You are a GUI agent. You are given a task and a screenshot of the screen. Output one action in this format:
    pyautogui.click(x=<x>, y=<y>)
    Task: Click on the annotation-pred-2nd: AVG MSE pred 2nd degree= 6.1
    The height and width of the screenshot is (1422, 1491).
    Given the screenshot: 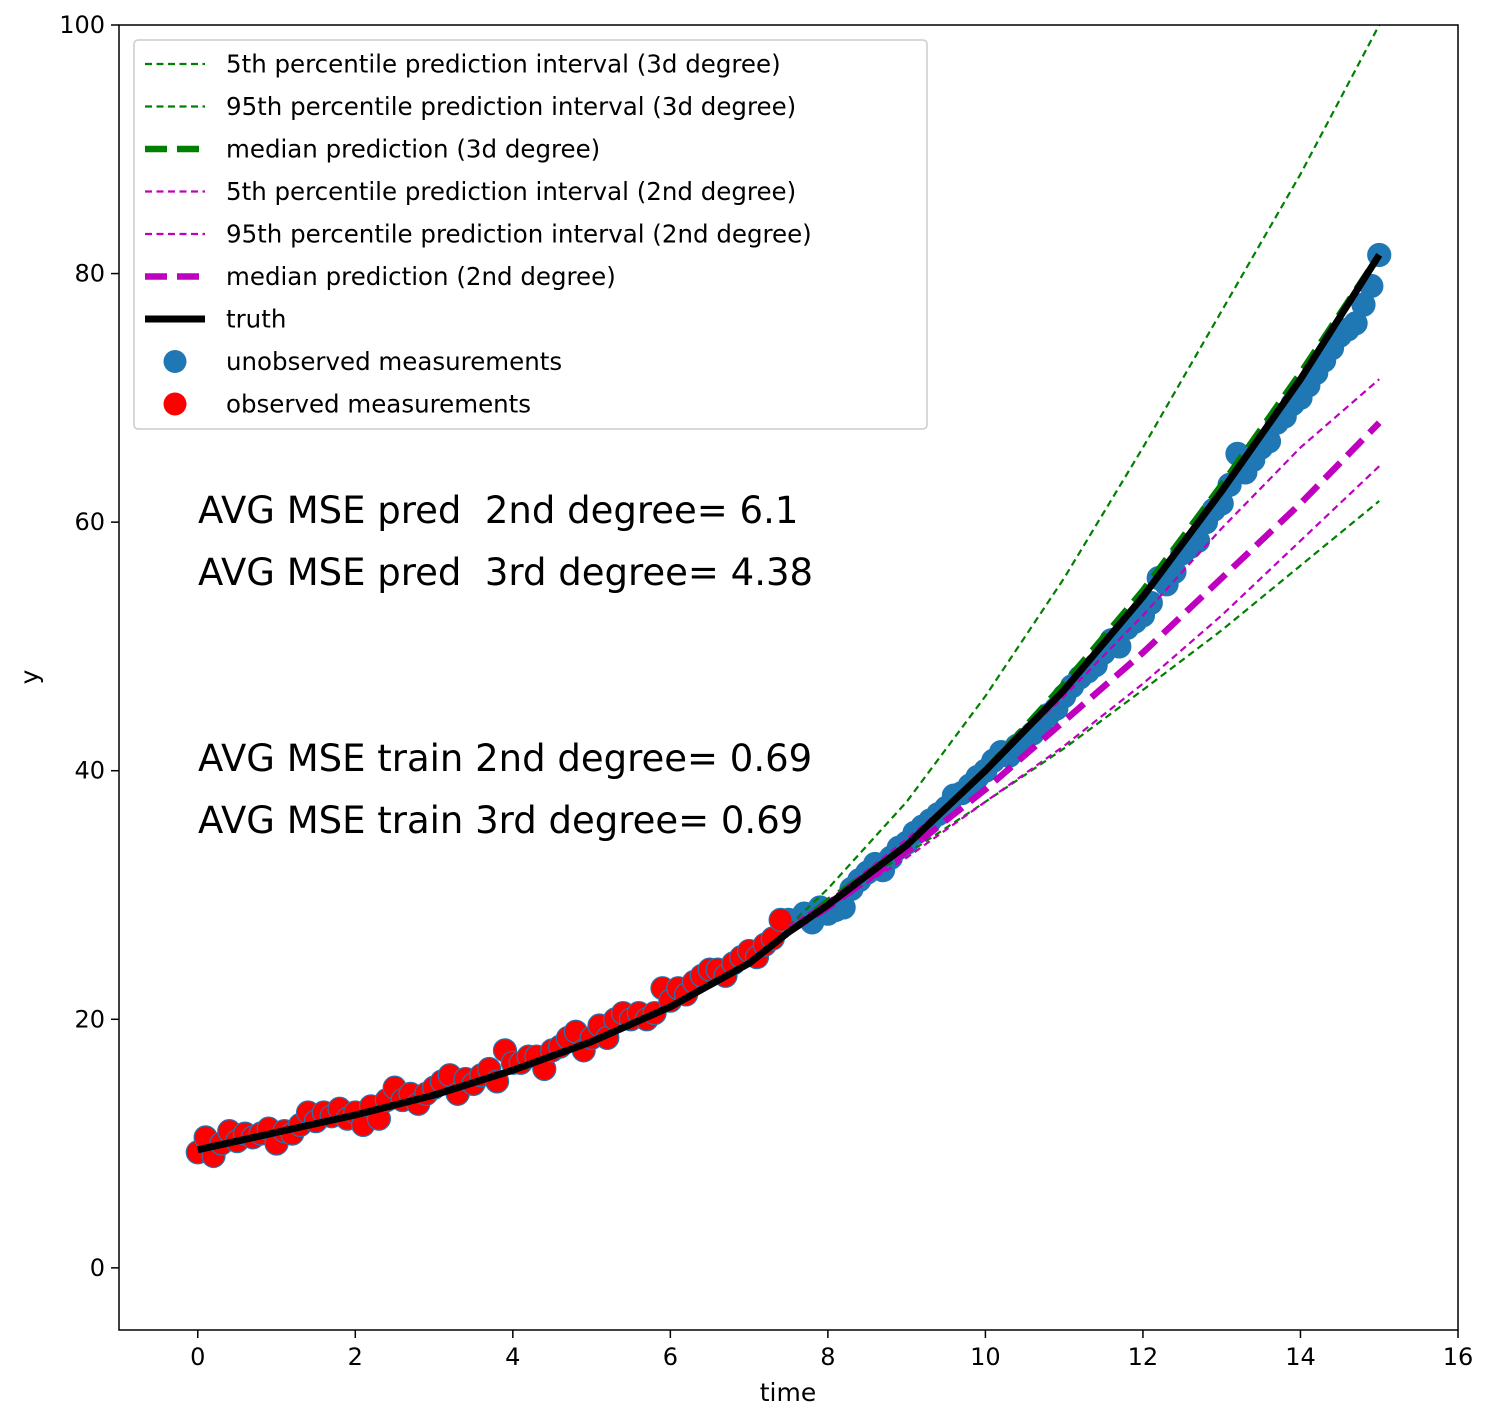 What is the action you would take?
    pyautogui.click(x=498, y=510)
    